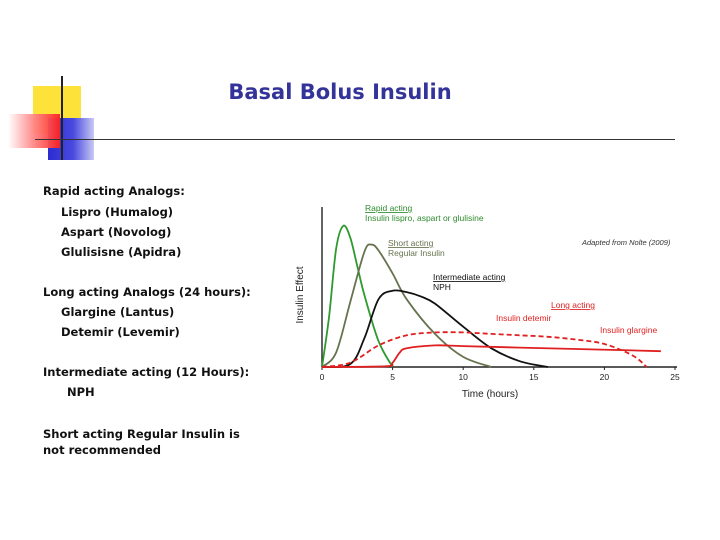 The image size is (720, 540). What do you see at coordinates (117, 212) in the screenshot?
I see `line-lispro: Lispro (Humalog)` at bounding box center [117, 212].